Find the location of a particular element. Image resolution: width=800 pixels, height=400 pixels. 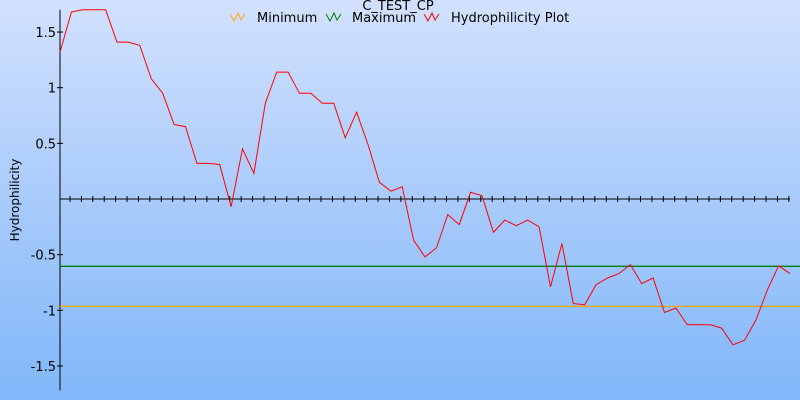

y-tick-label: 0.5 is located at coordinates (45, 144).